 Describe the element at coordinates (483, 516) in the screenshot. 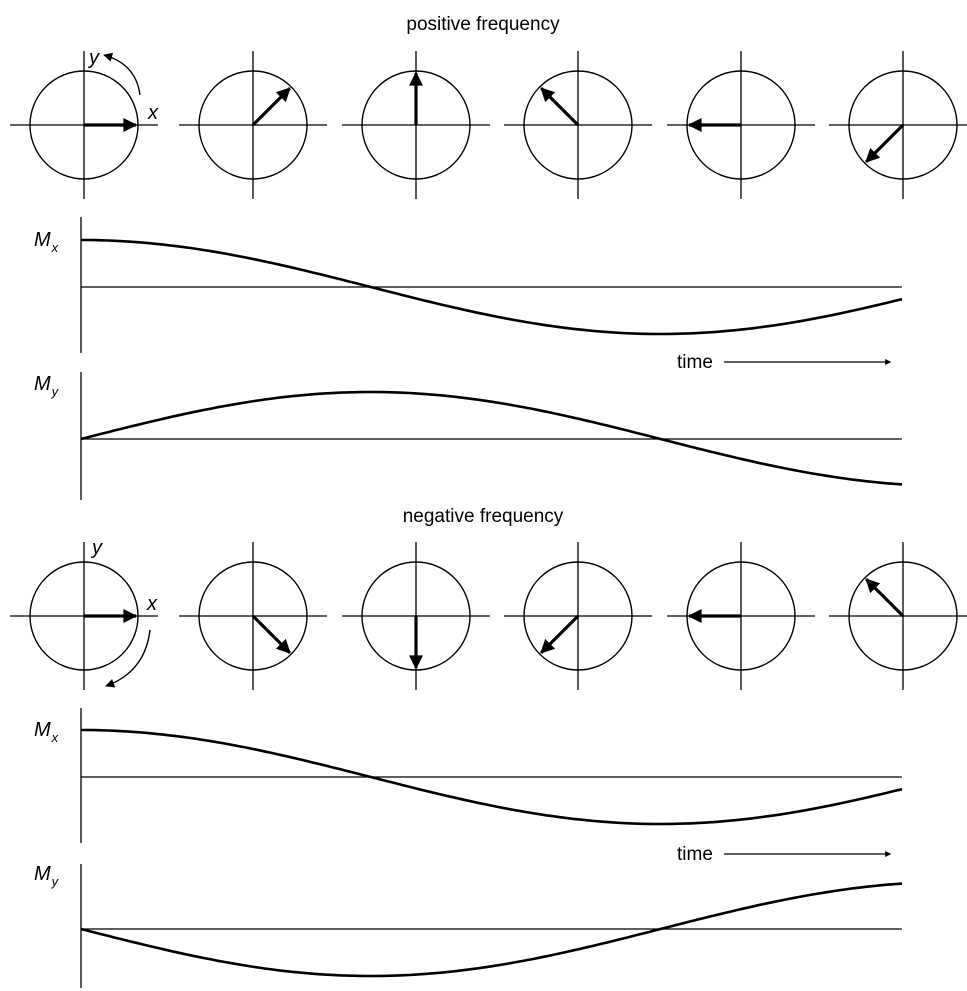

I see `section-title: negative frequency` at that location.